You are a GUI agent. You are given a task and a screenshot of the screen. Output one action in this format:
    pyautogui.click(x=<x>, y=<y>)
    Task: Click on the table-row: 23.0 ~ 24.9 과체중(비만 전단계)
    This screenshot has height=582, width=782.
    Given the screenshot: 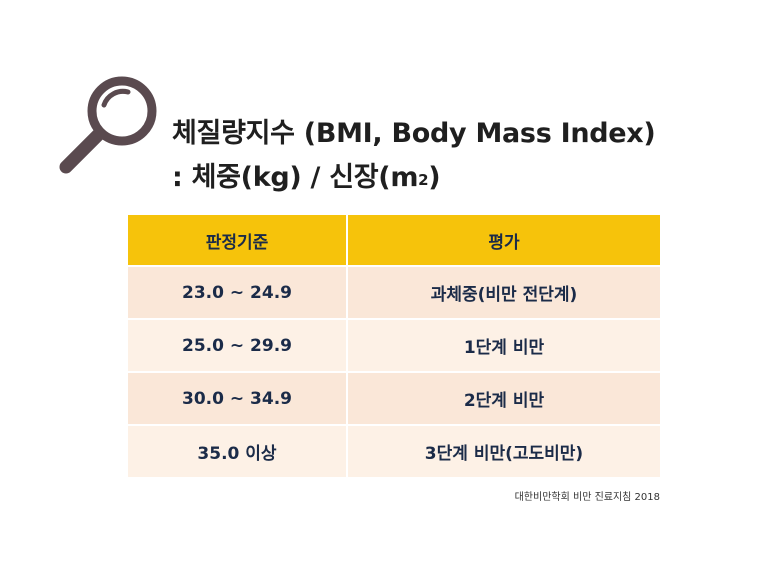 What is the action you would take?
    pyautogui.click(x=394, y=293)
    